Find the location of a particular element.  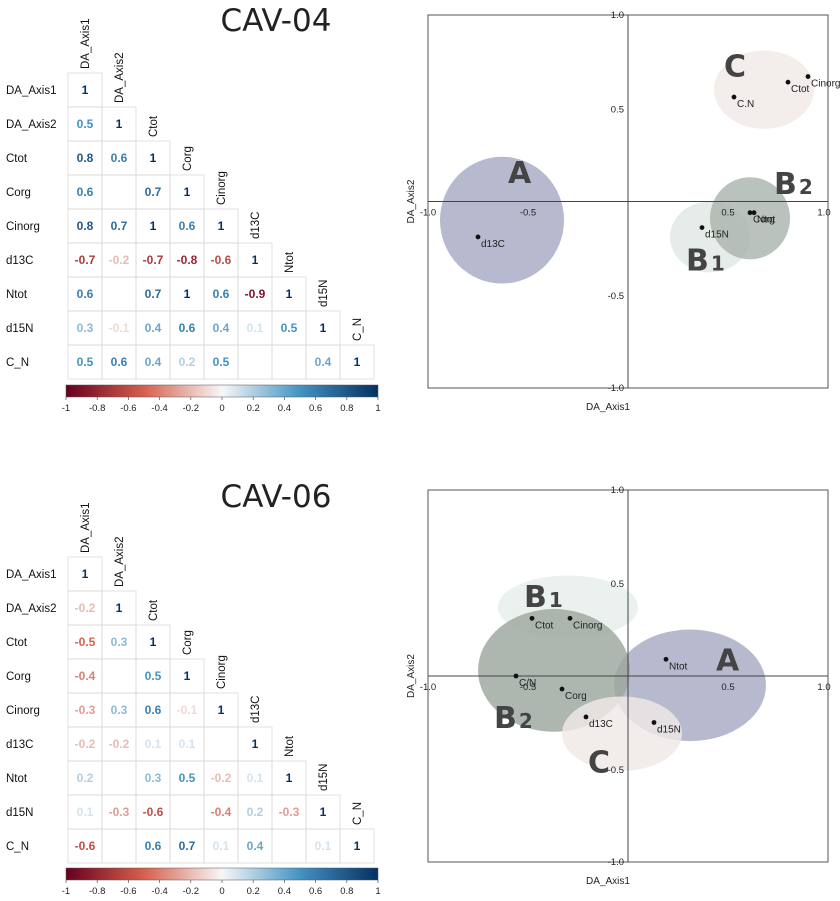

group-label-subscript: 1 is located at coordinates (718, 264).